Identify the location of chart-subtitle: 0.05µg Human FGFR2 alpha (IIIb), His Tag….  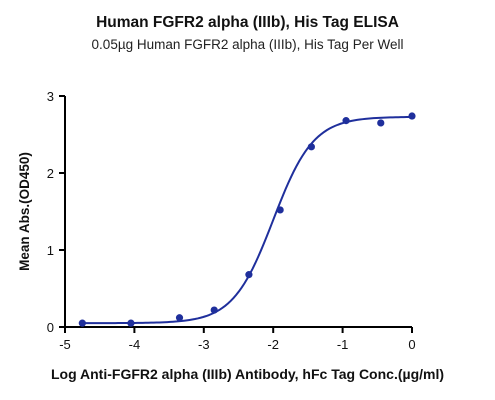
(247, 44).